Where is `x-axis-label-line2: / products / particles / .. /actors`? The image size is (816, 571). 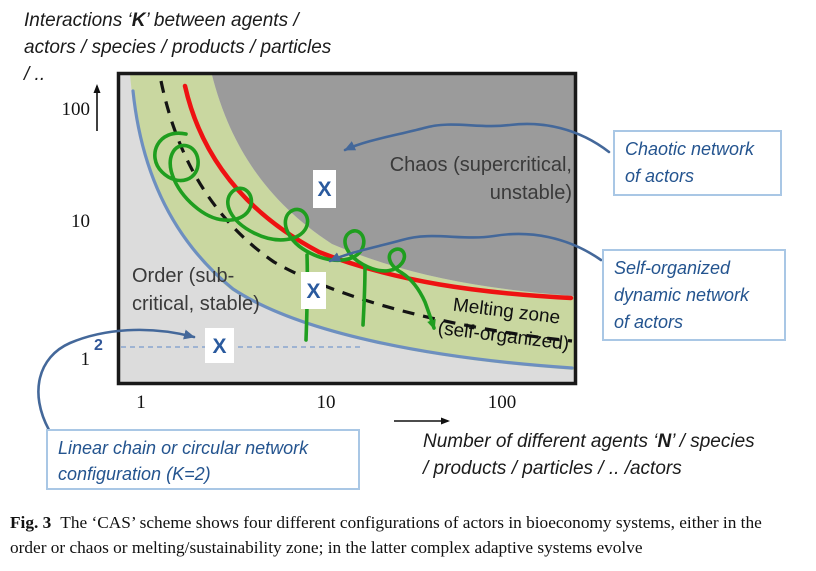 x-axis-label-line2: / products / particles / .. /actors is located at coordinates (552, 468).